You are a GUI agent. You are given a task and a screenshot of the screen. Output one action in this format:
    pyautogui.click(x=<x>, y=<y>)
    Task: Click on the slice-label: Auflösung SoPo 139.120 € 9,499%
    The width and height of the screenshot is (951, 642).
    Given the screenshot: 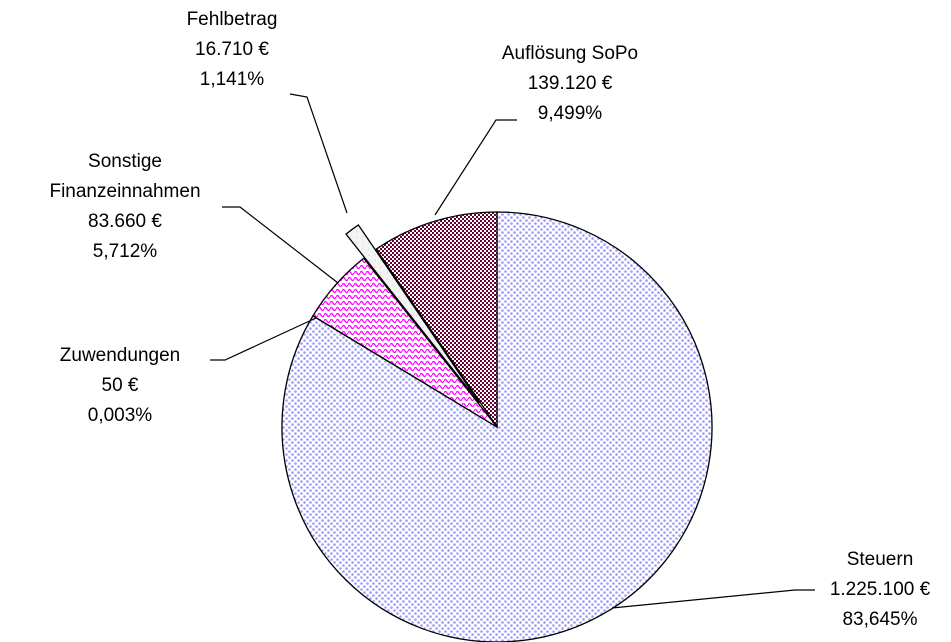 What is the action you would take?
    pyautogui.click(x=570, y=84)
    